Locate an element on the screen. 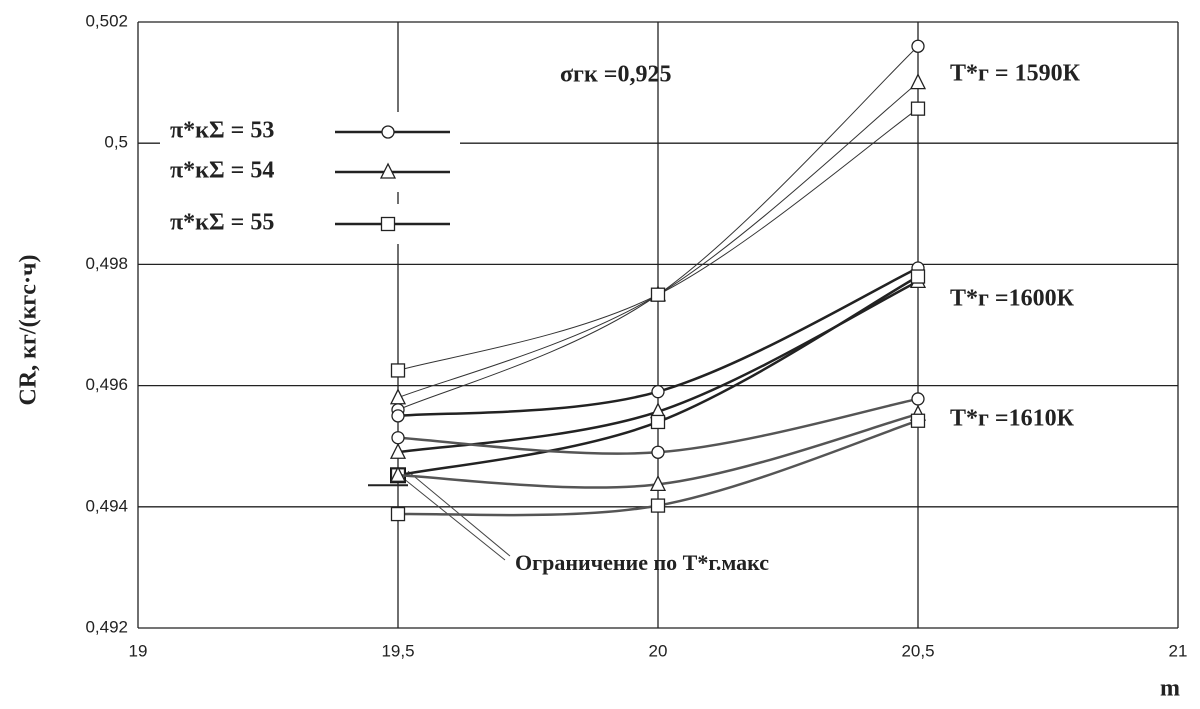 The height and width of the screenshot is (709, 1200). y-tick-label: 0,502 is located at coordinates (106, 20).